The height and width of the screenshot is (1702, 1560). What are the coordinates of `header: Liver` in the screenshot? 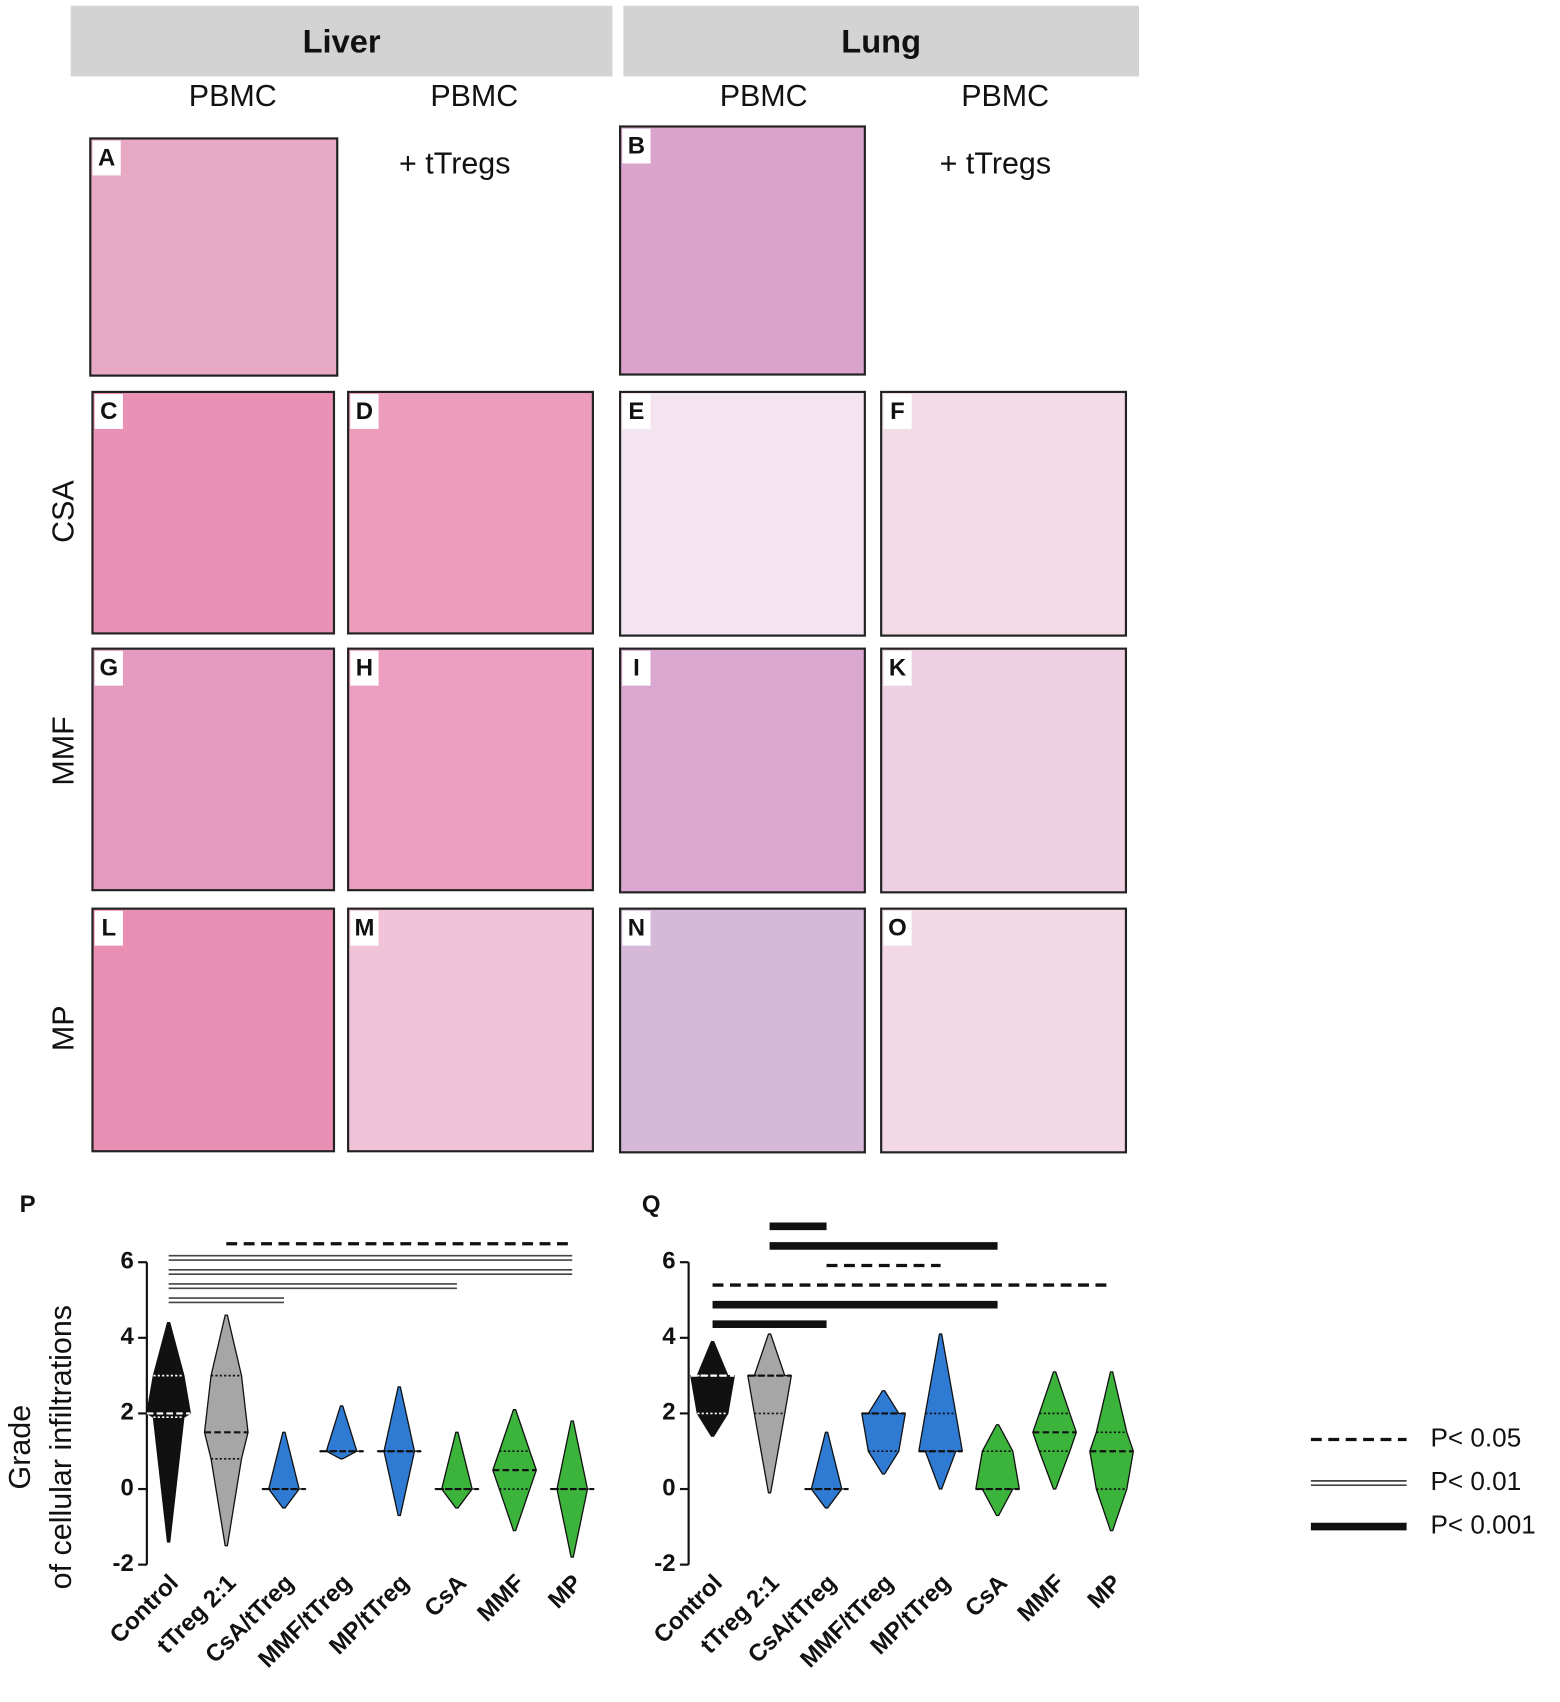 It's located at (342, 40).